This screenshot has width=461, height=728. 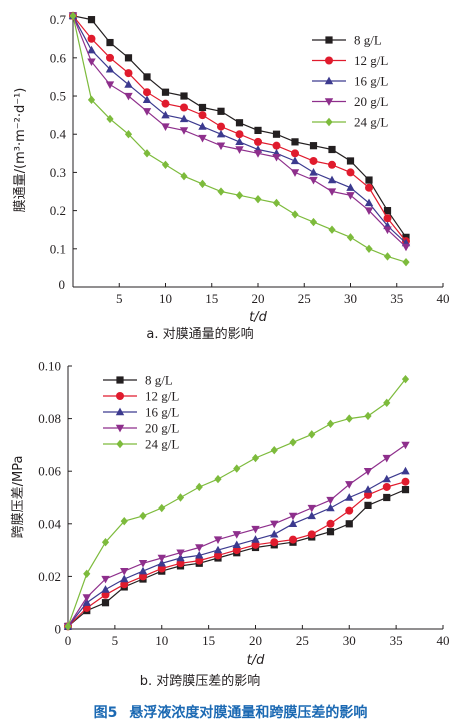 What do you see at coordinates (58, 57) in the screenshot?
I see `y-tick-label: 0.6` at bounding box center [58, 57].